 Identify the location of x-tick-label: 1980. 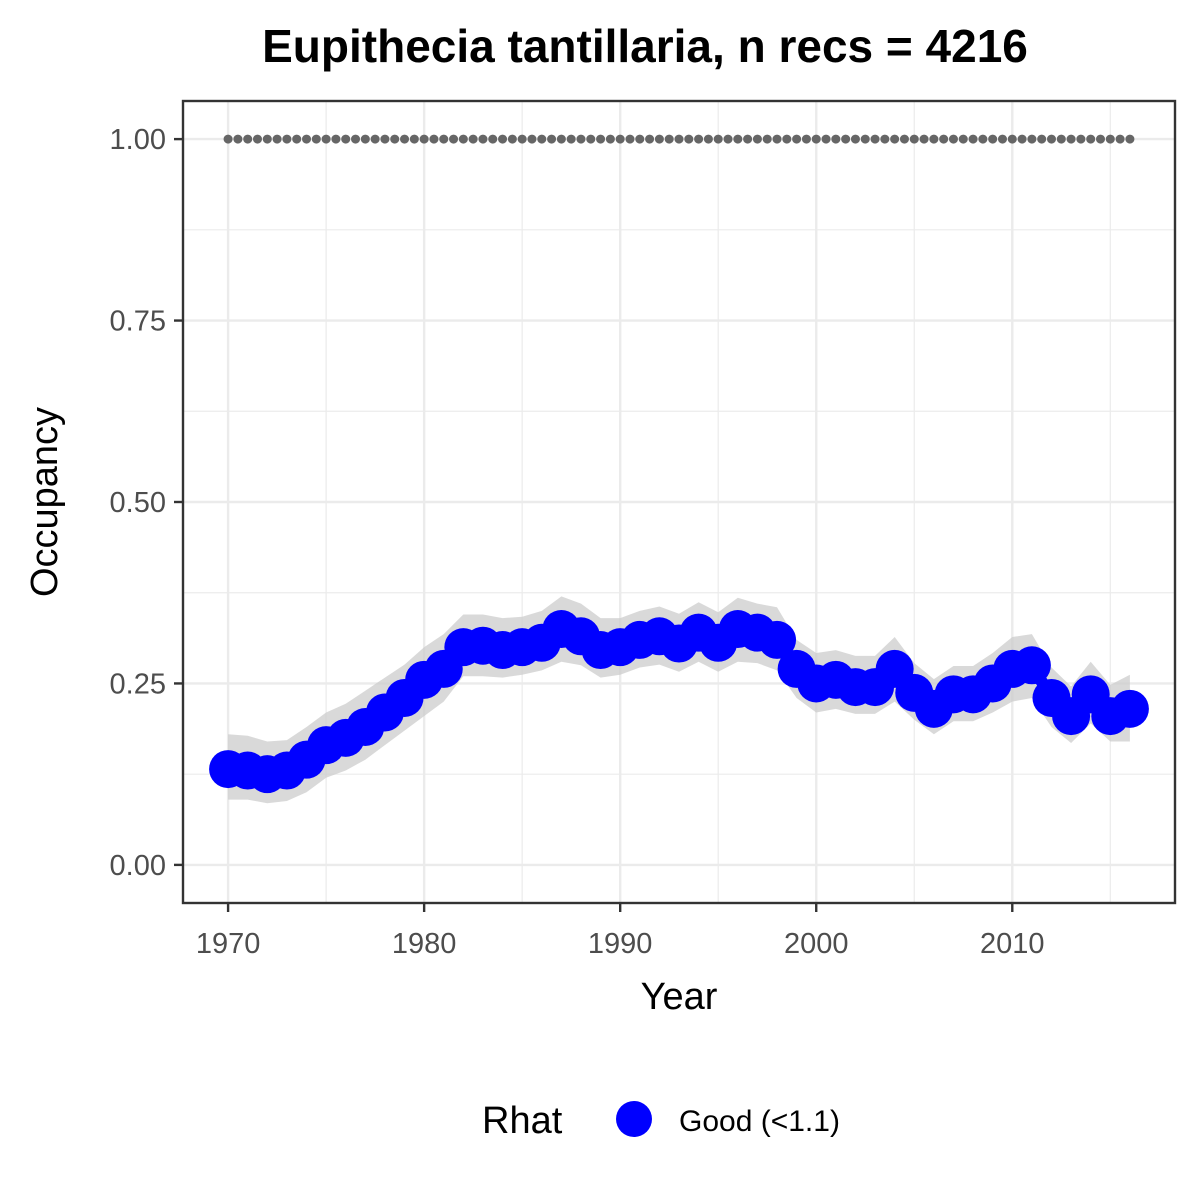
(424, 944).